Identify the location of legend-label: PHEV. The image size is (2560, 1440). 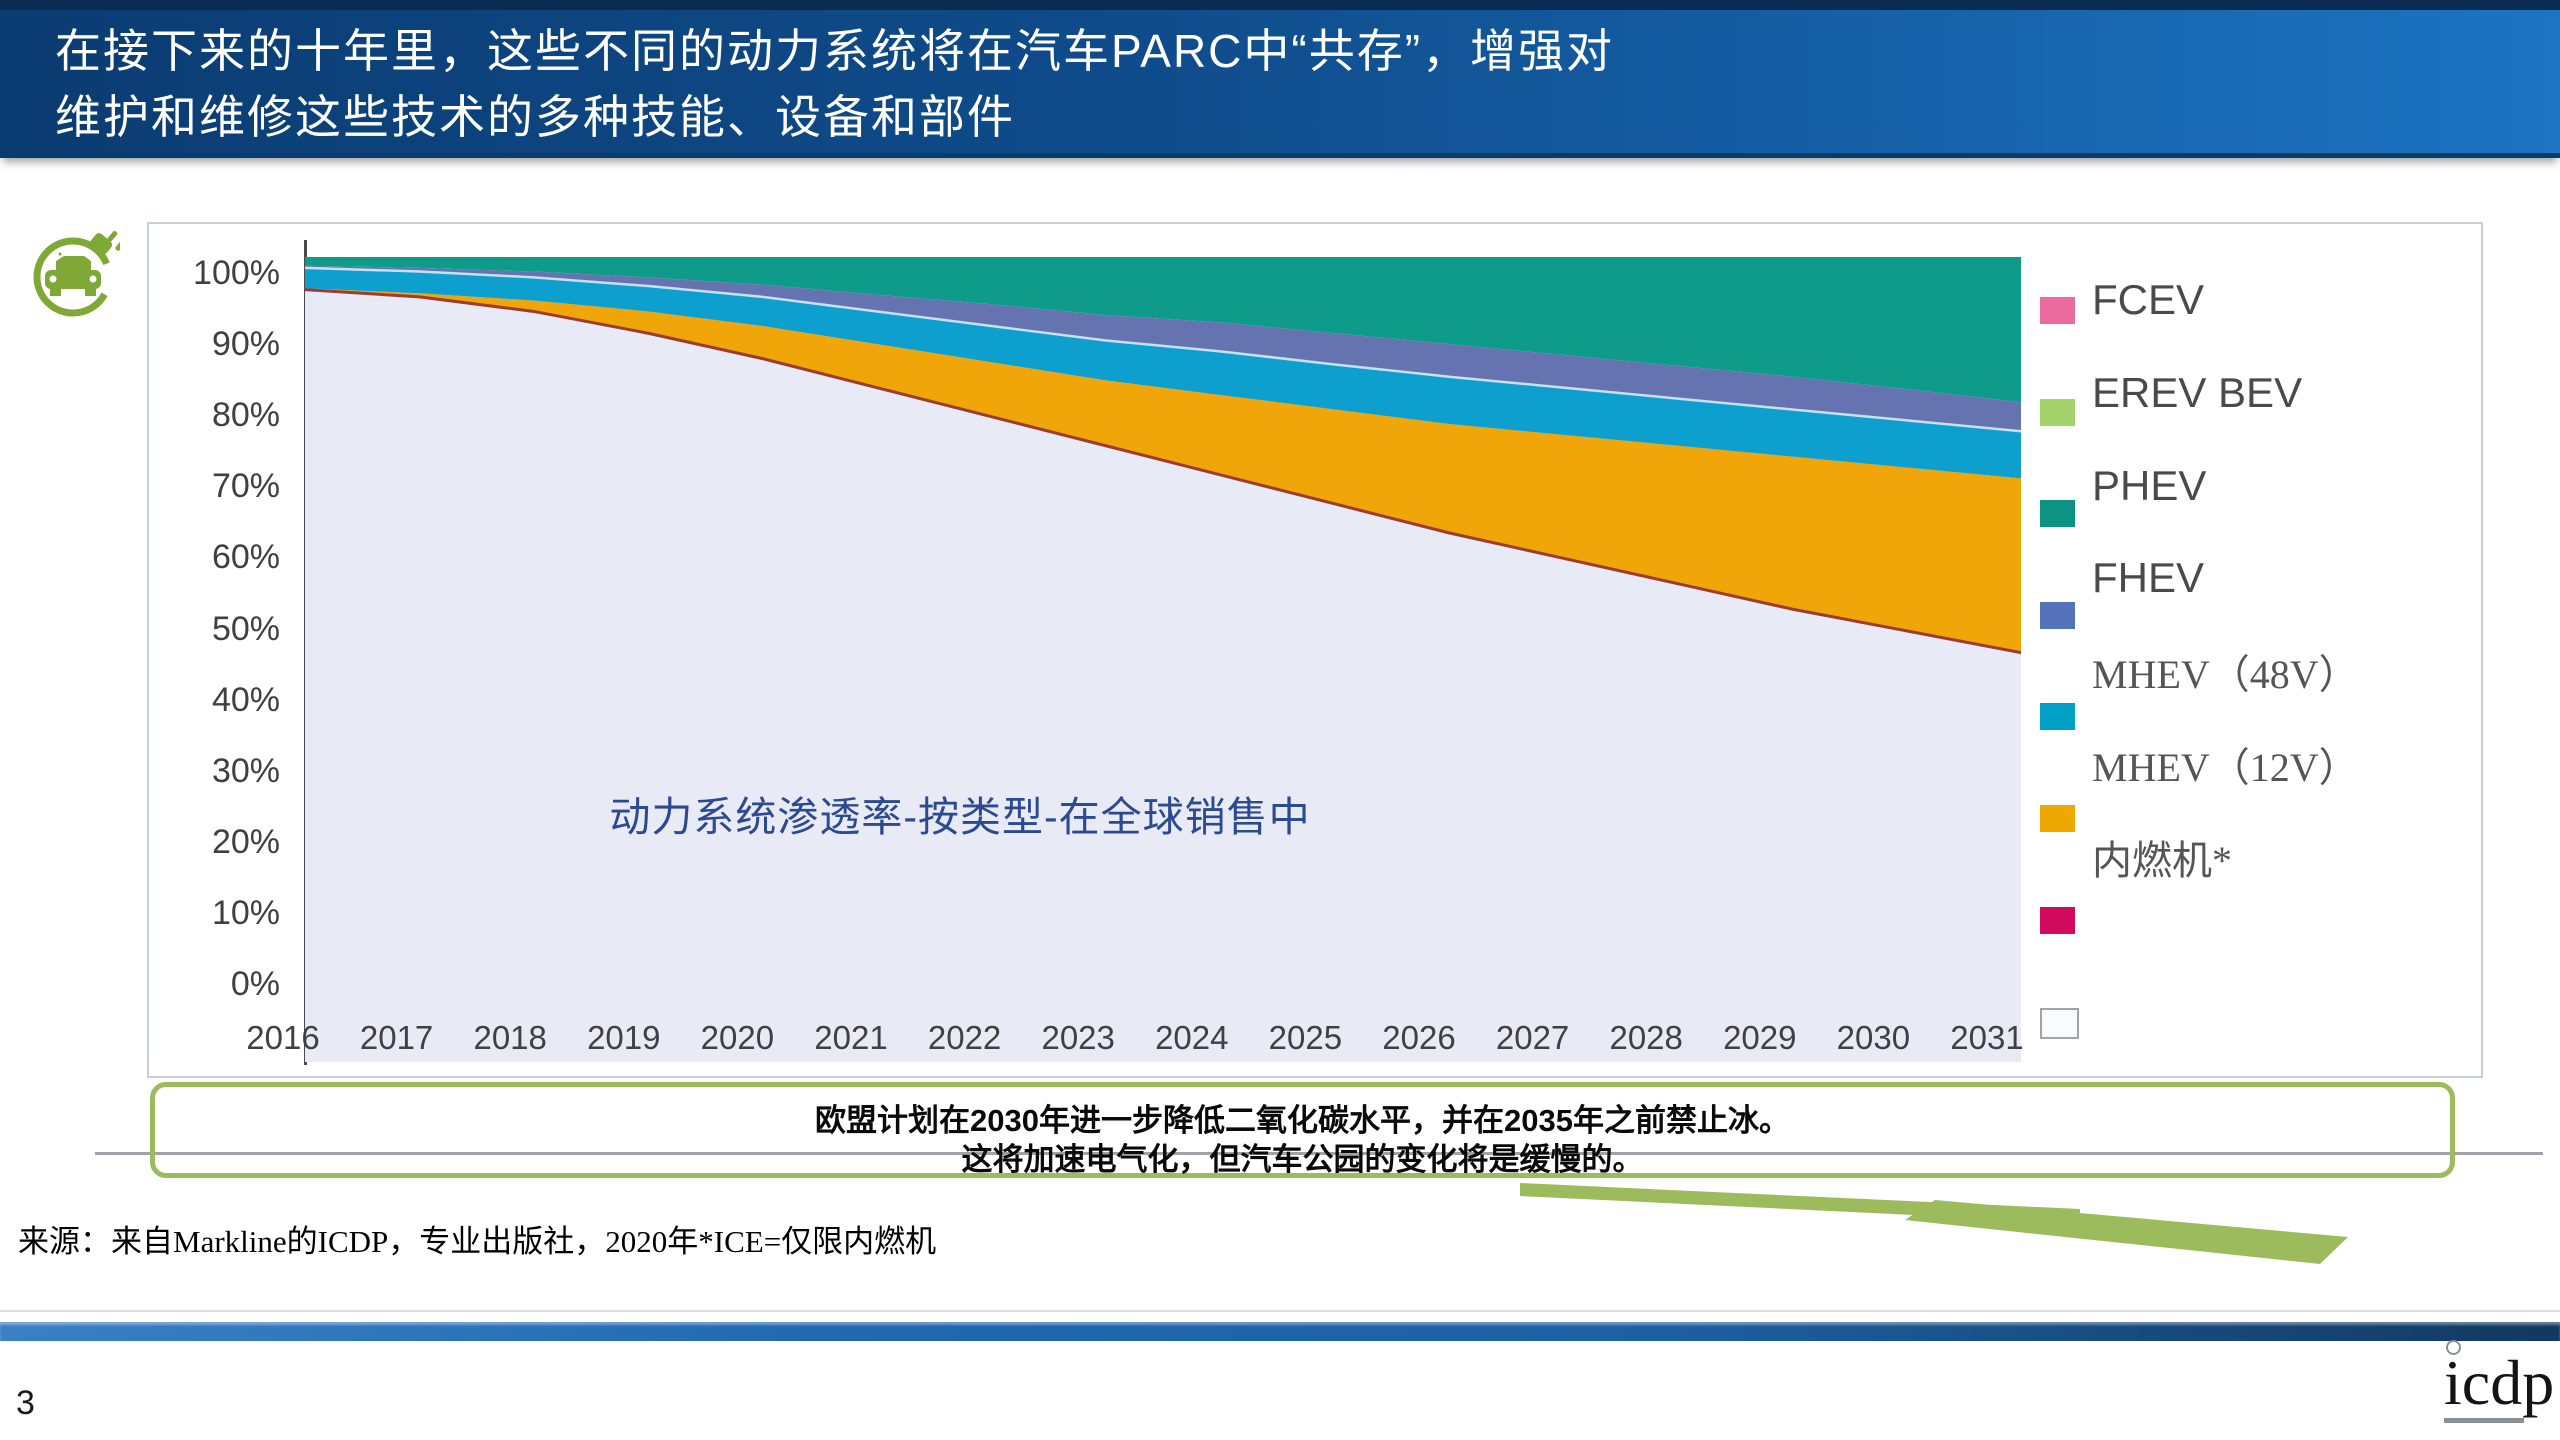
(2149, 485).